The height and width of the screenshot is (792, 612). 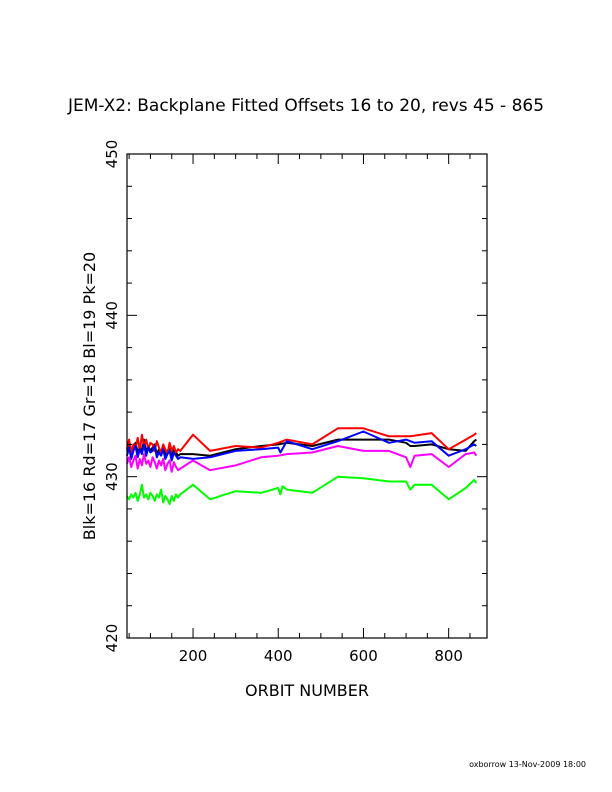 I want to click on series-layer, so click(x=302, y=466).